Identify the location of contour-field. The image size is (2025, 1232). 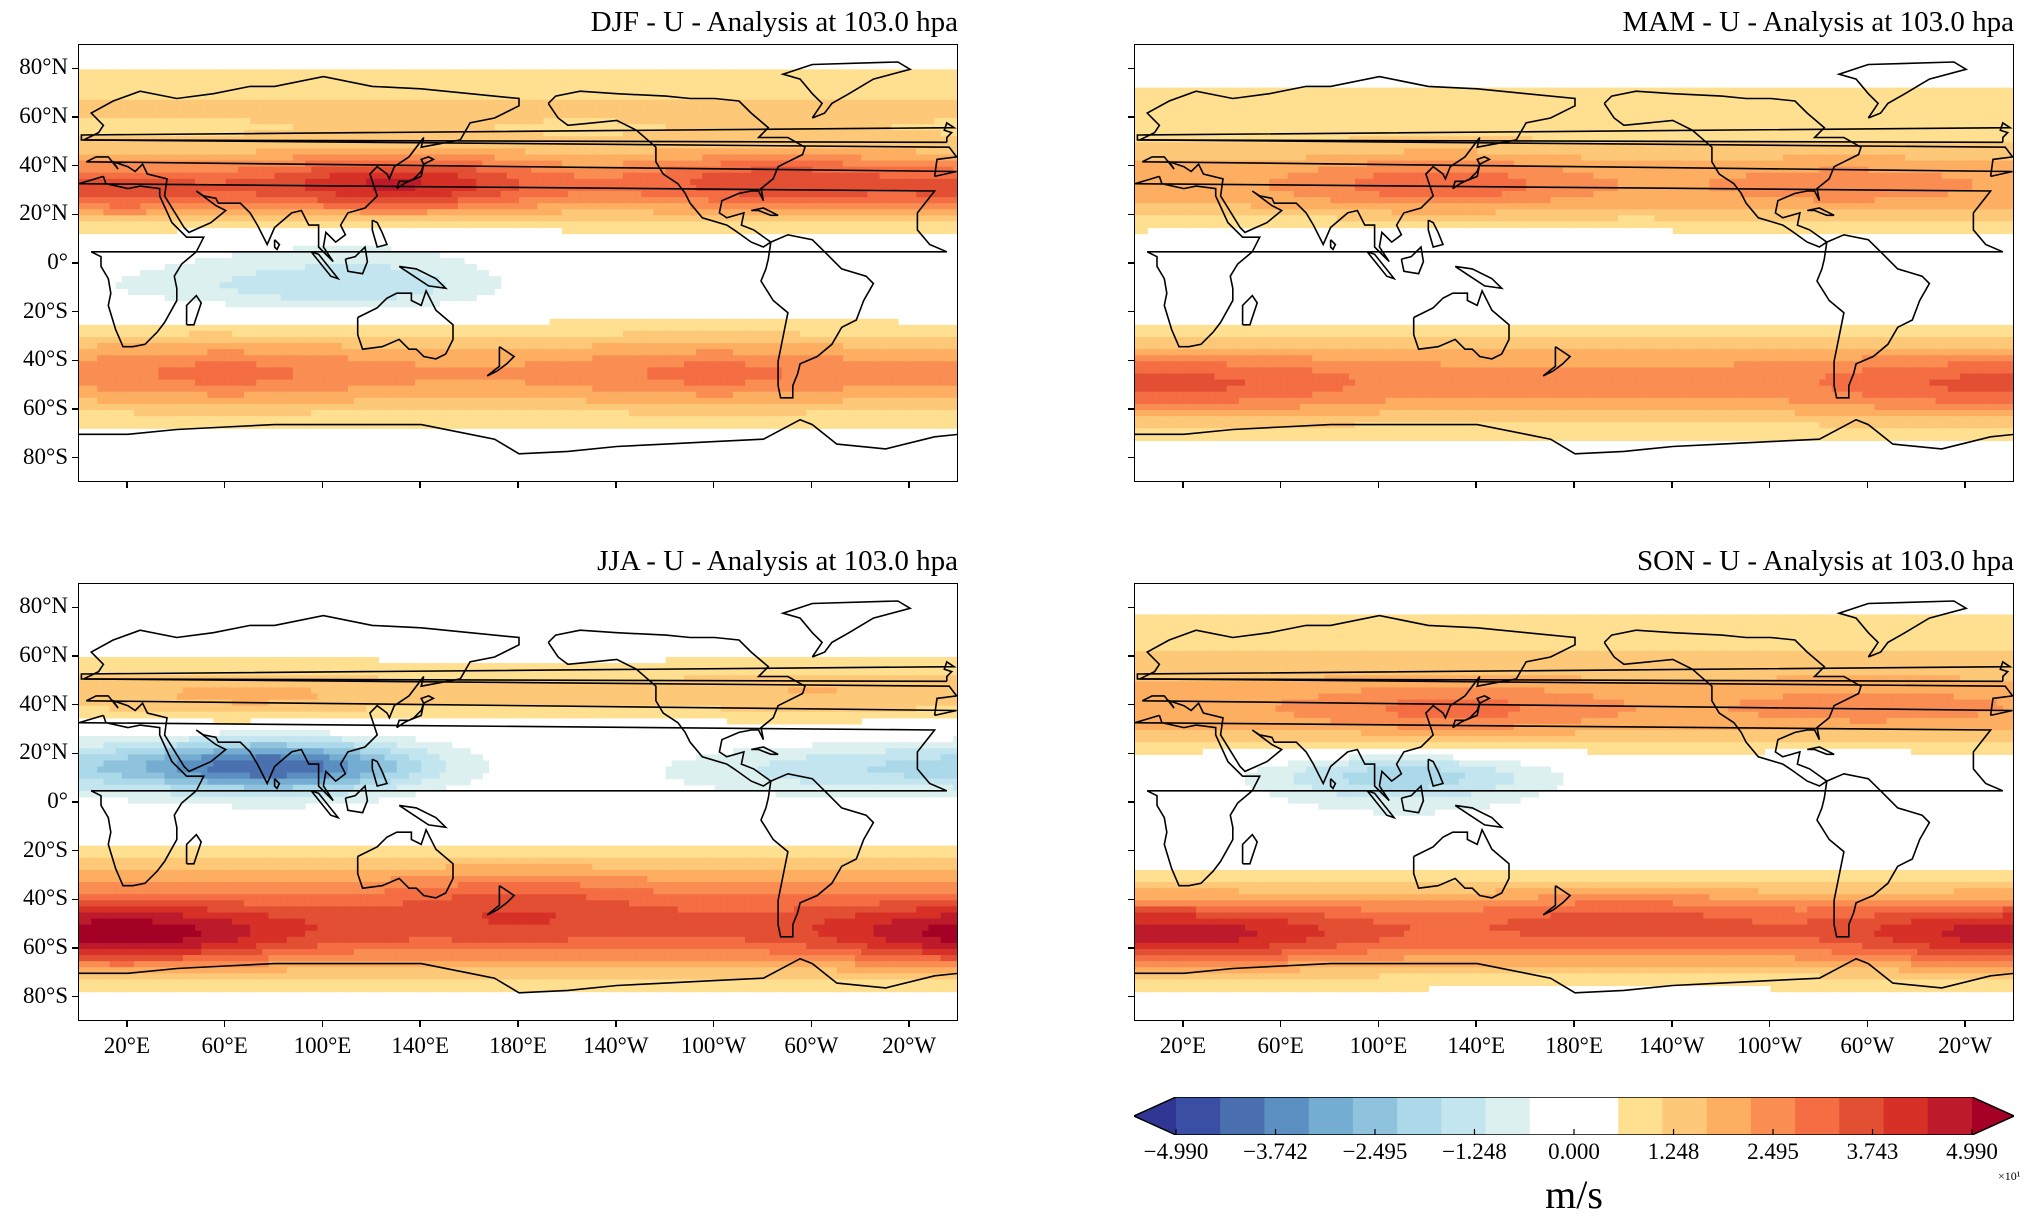
(1574, 258).